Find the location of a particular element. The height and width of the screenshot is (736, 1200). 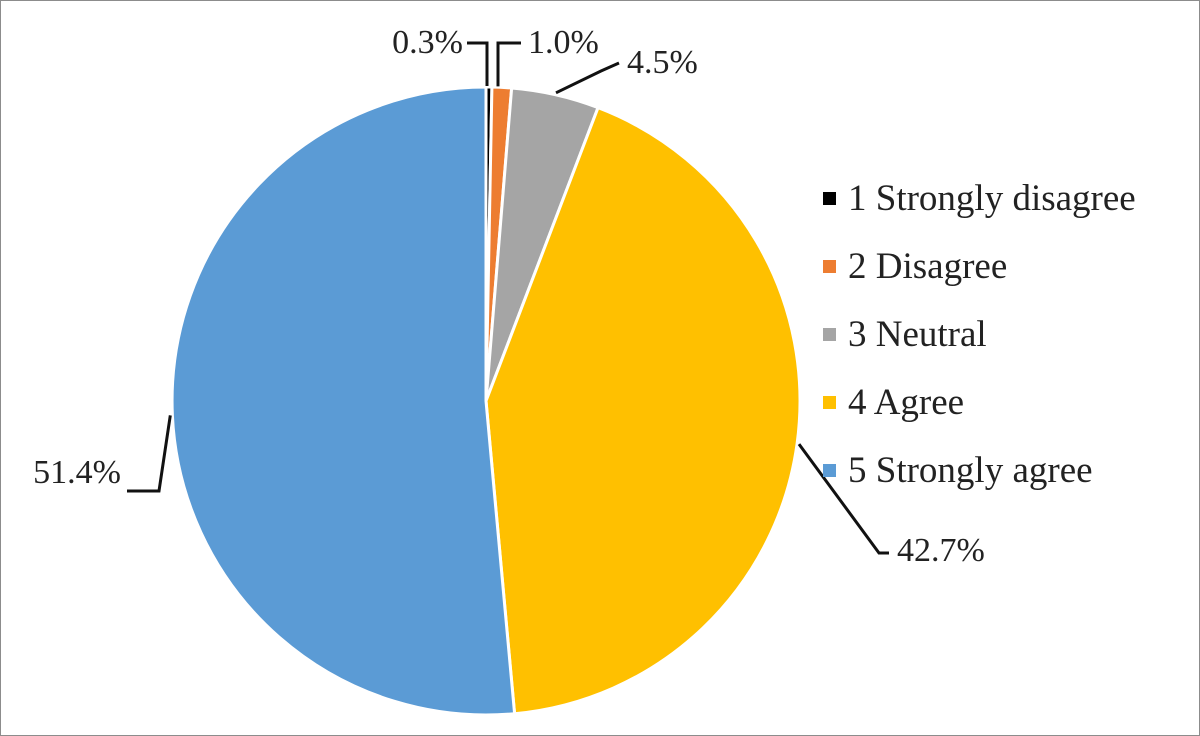

leader-line-agree is located at coordinates (843, 499).